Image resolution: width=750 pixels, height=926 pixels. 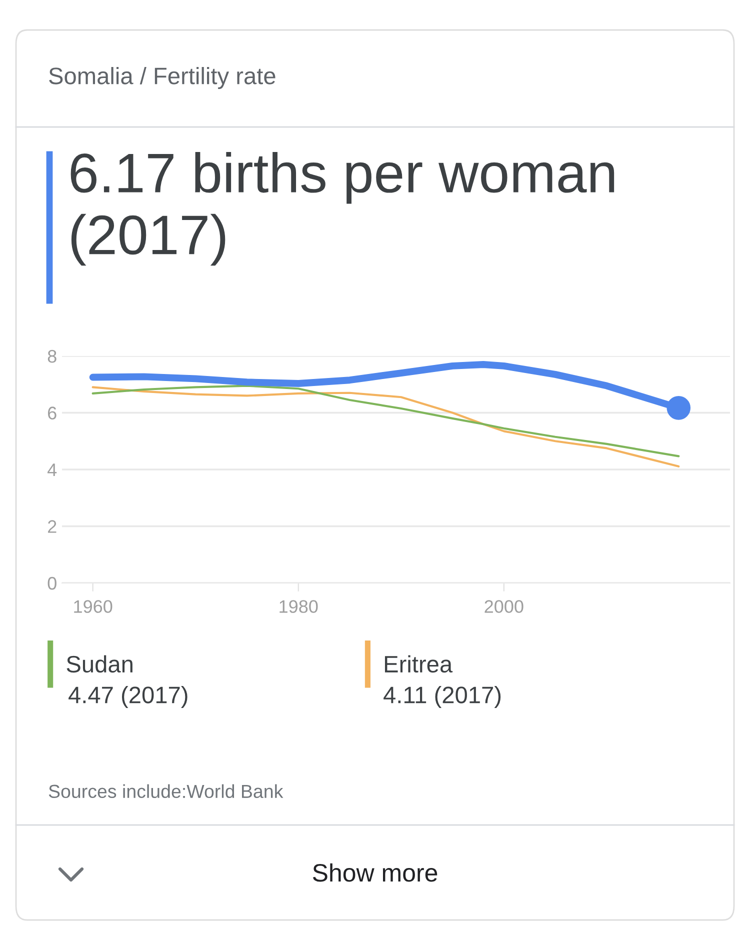 What do you see at coordinates (52, 413) in the screenshot?
I see `y-tick-label: 6` at bounding box center [52, 413].